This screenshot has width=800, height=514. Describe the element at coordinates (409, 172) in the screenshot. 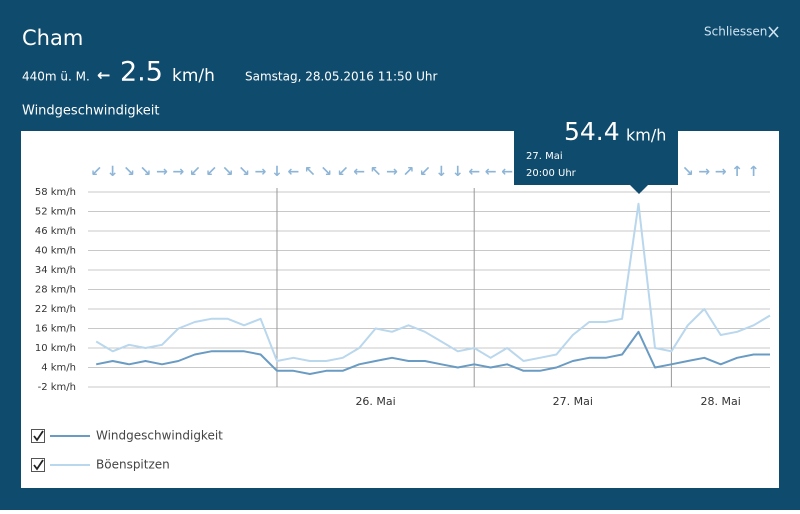

I see `wind-direction: ↗` at that location.